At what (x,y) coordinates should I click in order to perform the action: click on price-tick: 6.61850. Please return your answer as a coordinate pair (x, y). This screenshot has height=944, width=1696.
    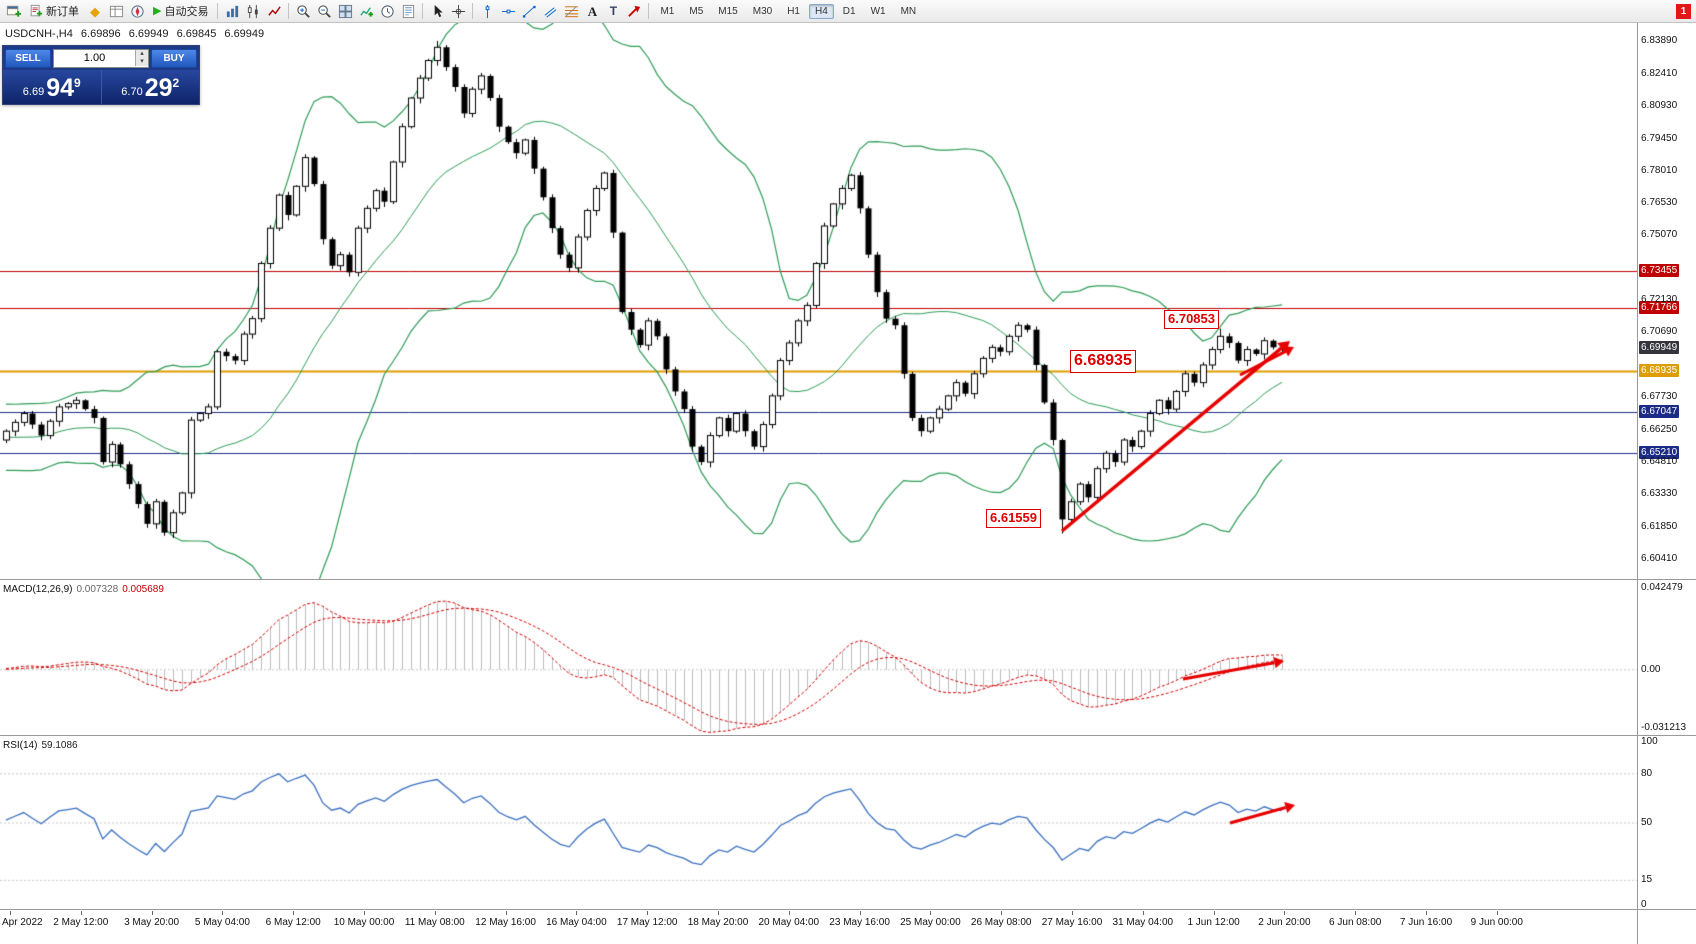
    Looking at the image, I should click on (1659, 527).